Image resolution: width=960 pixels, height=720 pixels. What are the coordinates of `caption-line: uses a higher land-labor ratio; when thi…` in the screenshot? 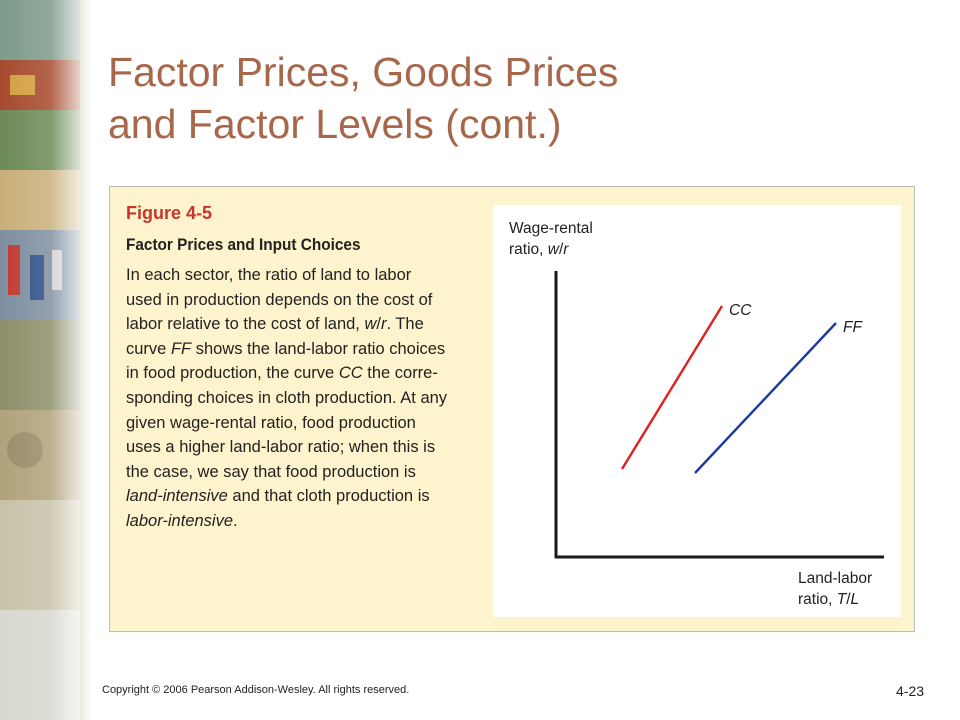 It's located at (281, 447).